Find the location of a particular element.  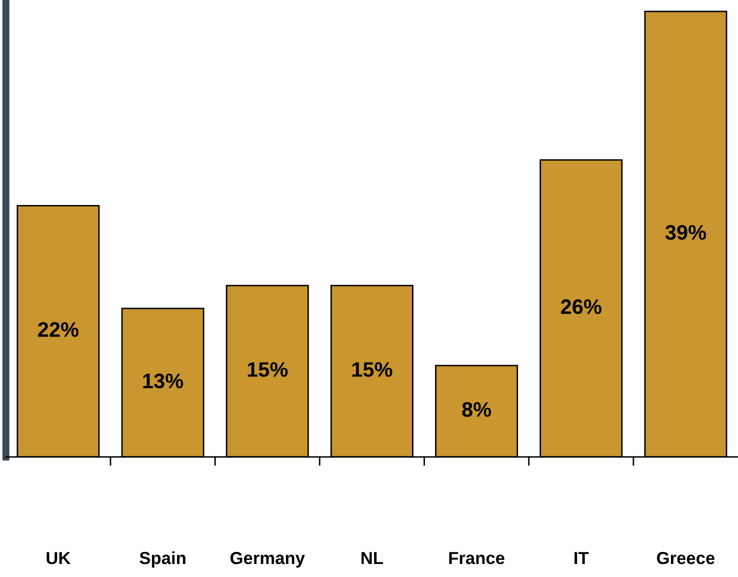

data-label: 39% is located at coordinates (685, 232).